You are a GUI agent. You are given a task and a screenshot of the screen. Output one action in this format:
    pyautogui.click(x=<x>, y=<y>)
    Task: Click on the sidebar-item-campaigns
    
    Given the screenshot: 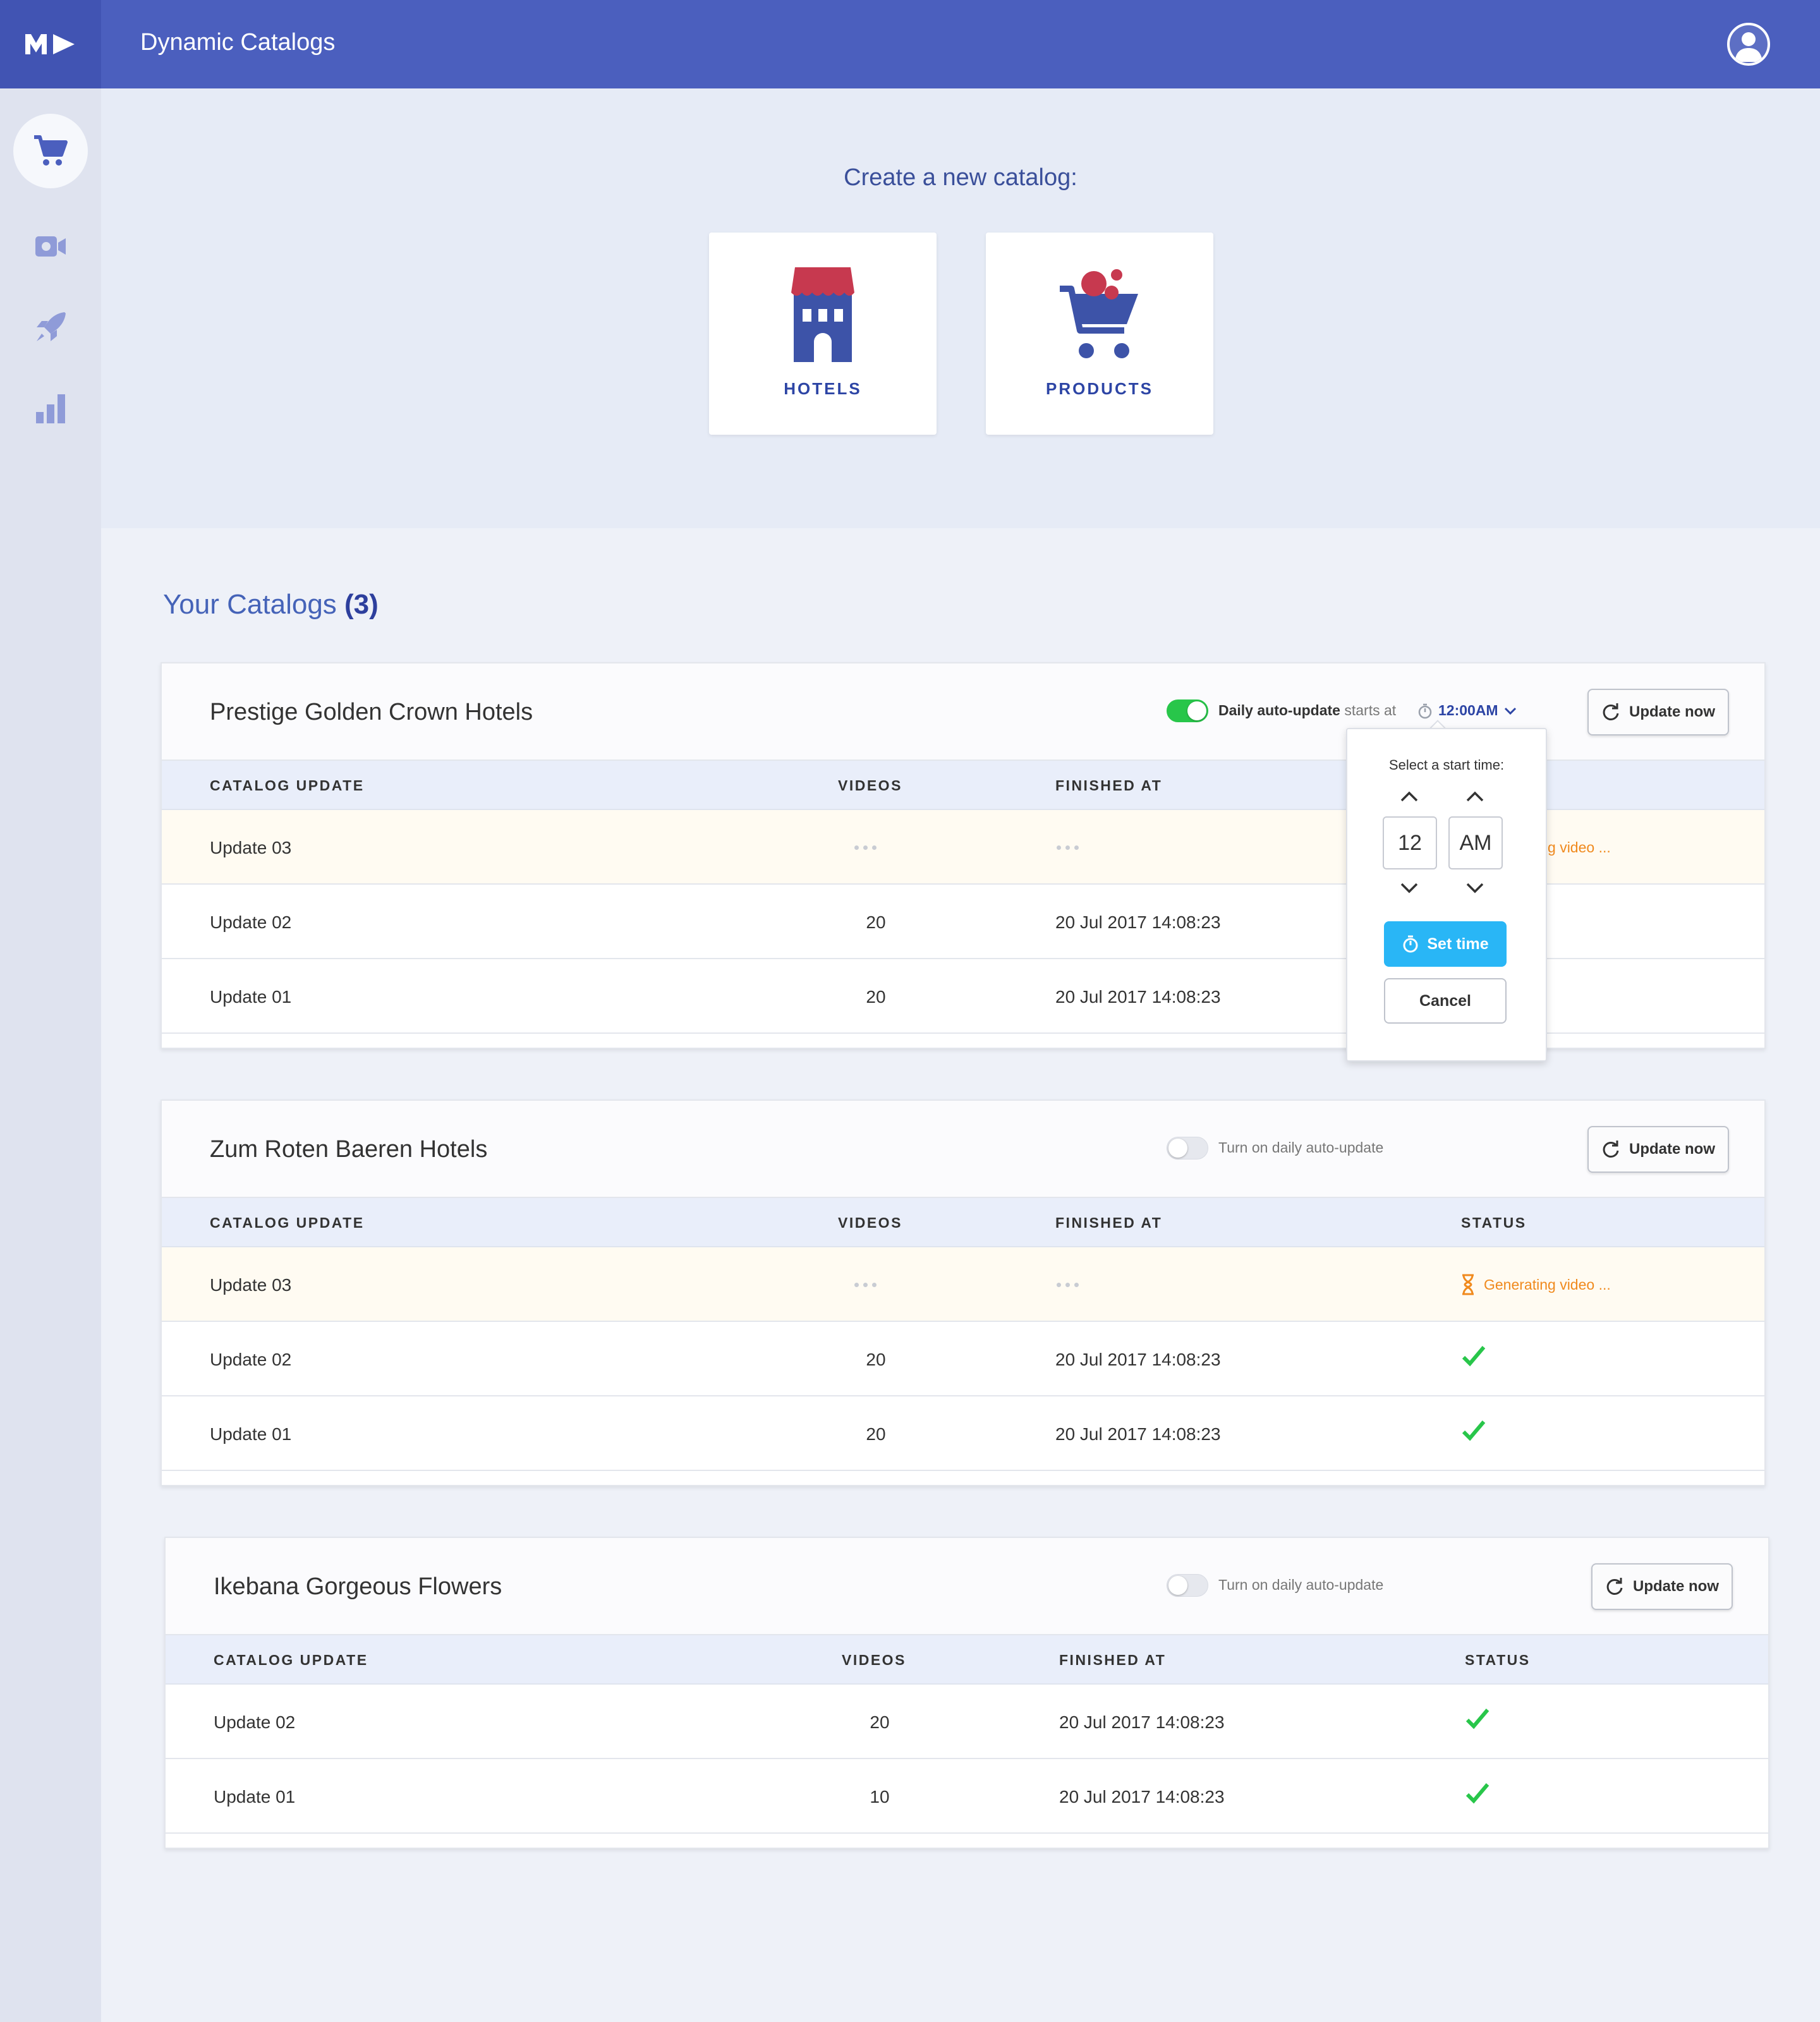 What is the action you would take?
    pyautogui.click(x=50, y=327)
    